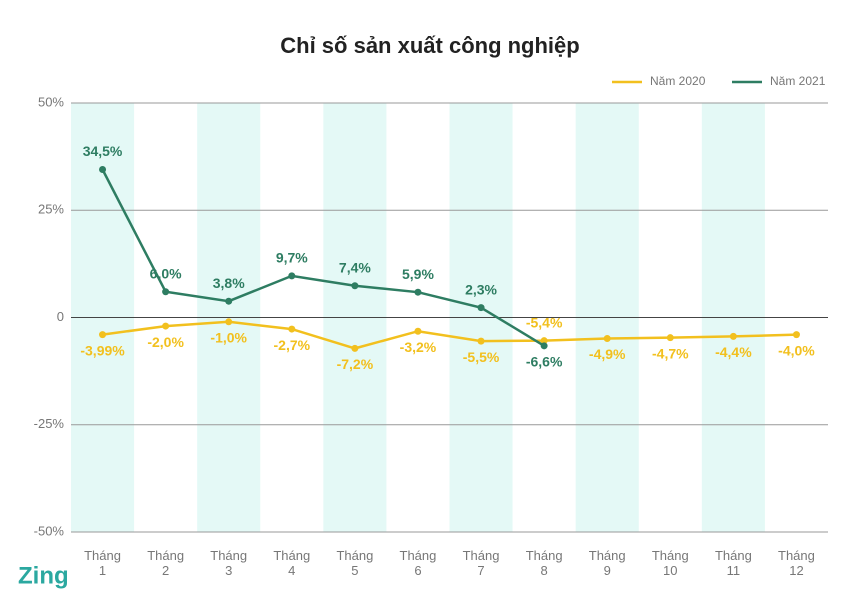 The image size is (860, 601). What do you see at coordinates (678, 81) in the screenshot?
I see `legend-label: Năm 2020` at bounding box center [678, 81].